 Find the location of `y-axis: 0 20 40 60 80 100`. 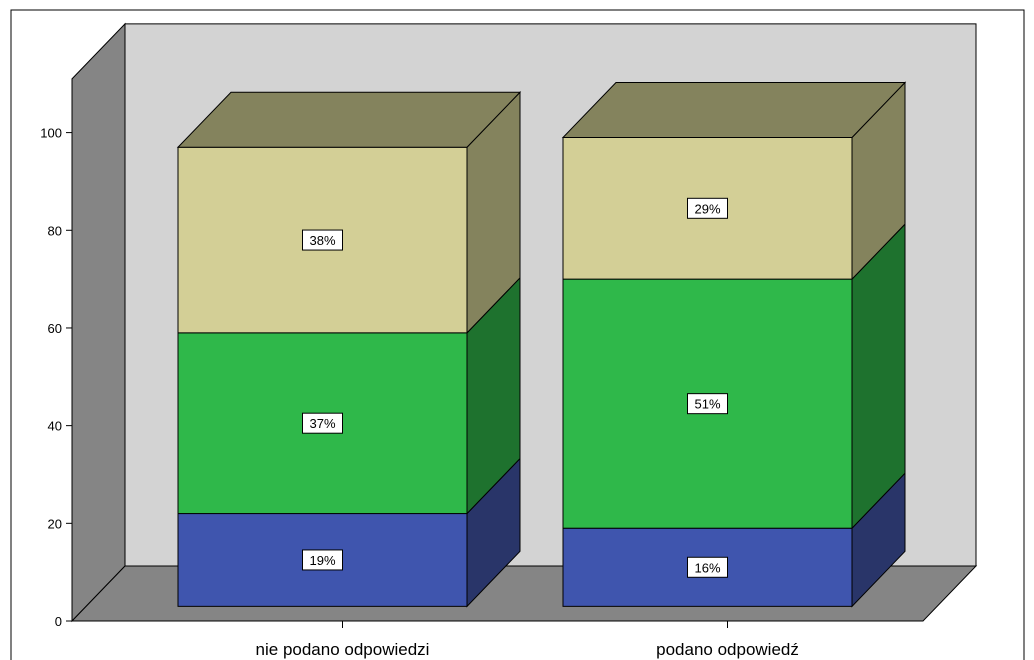

y-axis: 0 20 40 60 80 100 is located at coordinates (56, 353).